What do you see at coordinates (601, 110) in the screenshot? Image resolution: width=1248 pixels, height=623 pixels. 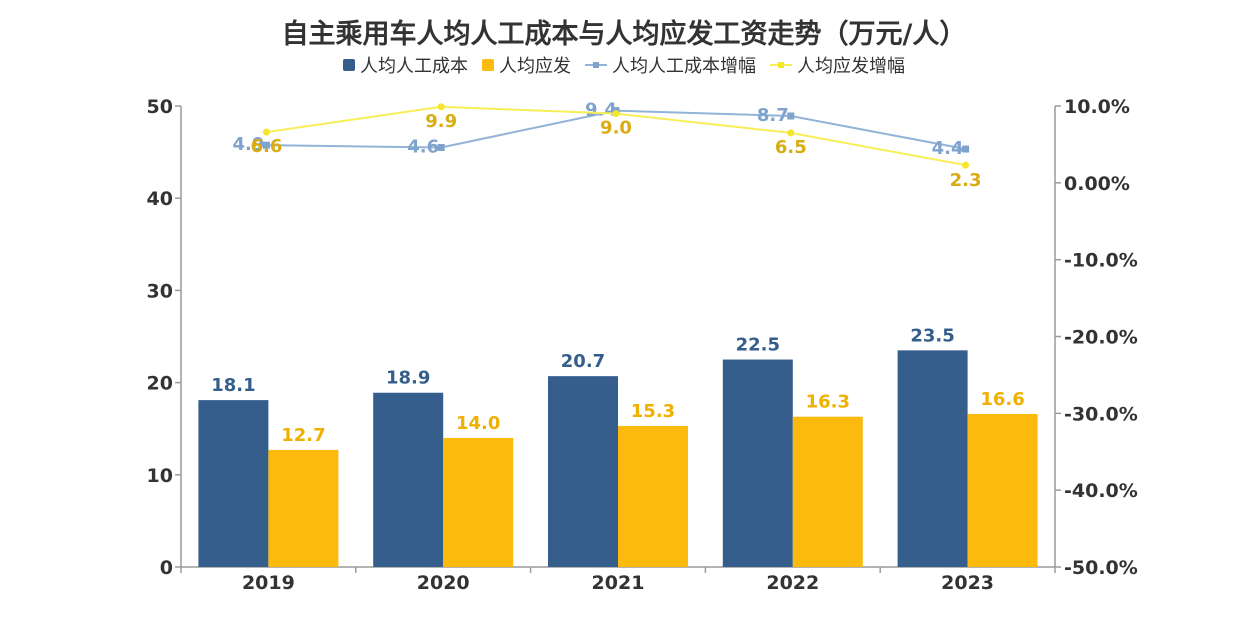 I see `line-data-label: 9.4` at bounding box center [601, 110].